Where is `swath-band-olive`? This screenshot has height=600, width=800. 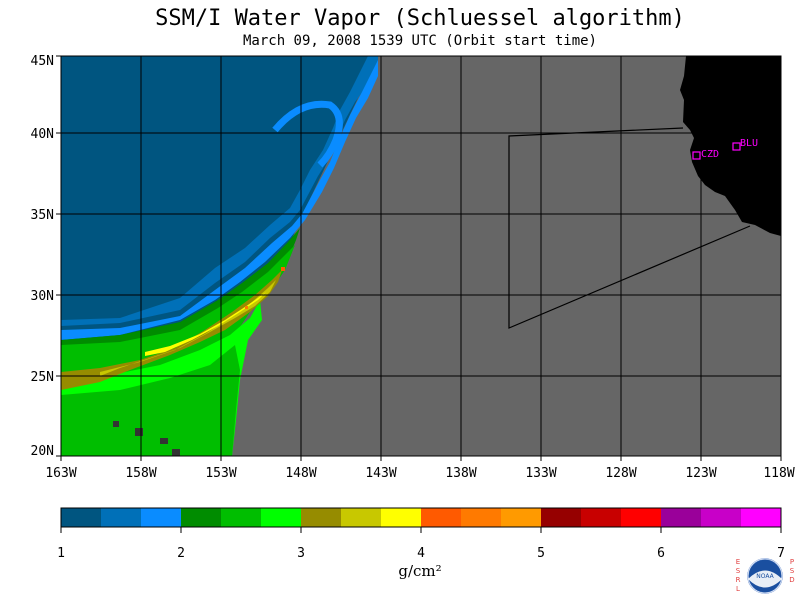
swath-band-olive is located at coordinates (171, 330).